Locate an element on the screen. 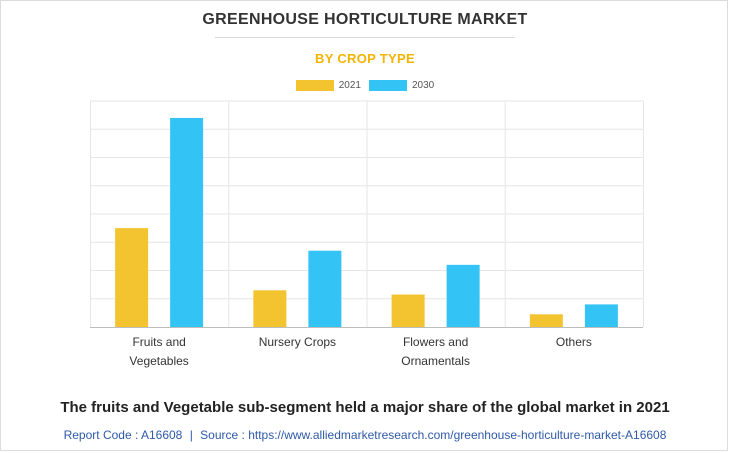 The width and height of the screenshot is (730, 453). title-divider is located at coordinates (365, 37).